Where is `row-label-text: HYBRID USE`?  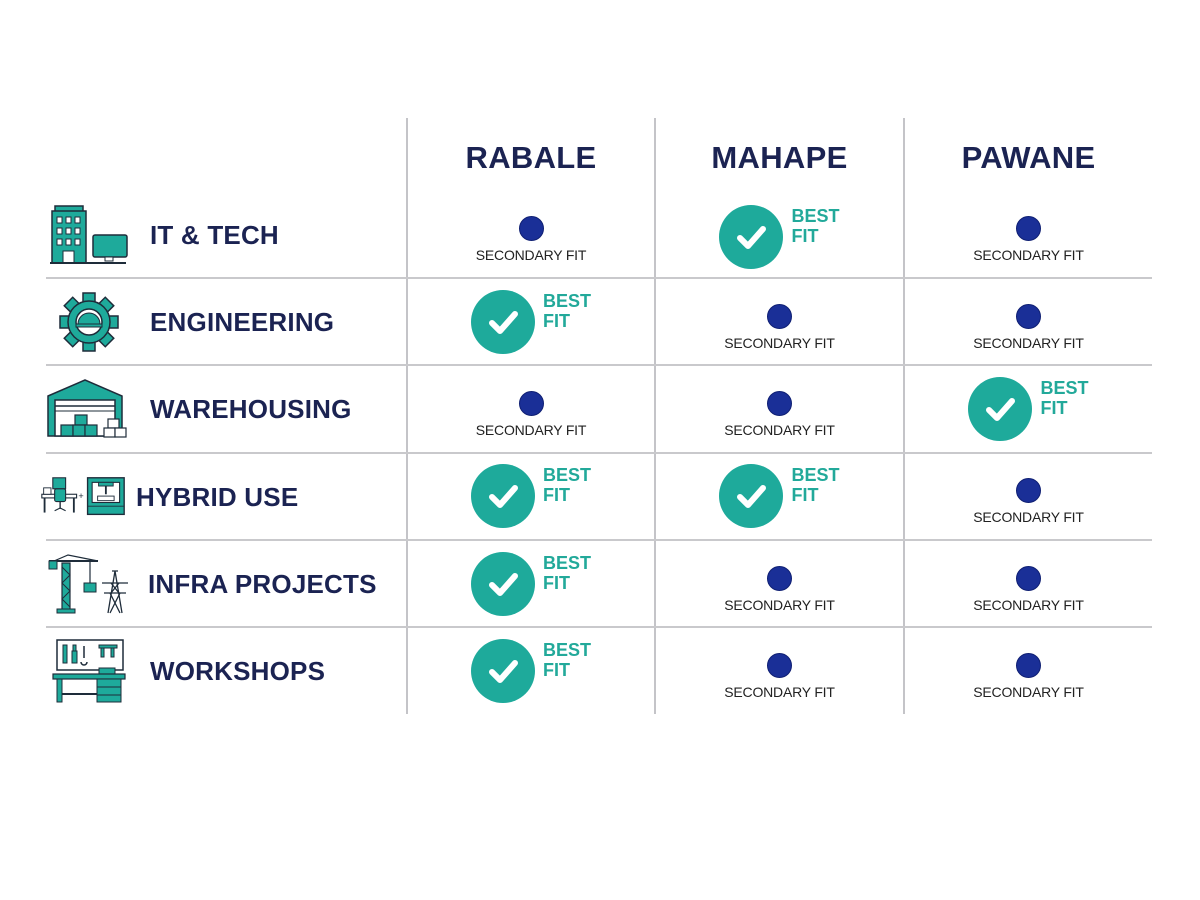
row-label-text: HYBRID USE is located at coordinates (217, 496).